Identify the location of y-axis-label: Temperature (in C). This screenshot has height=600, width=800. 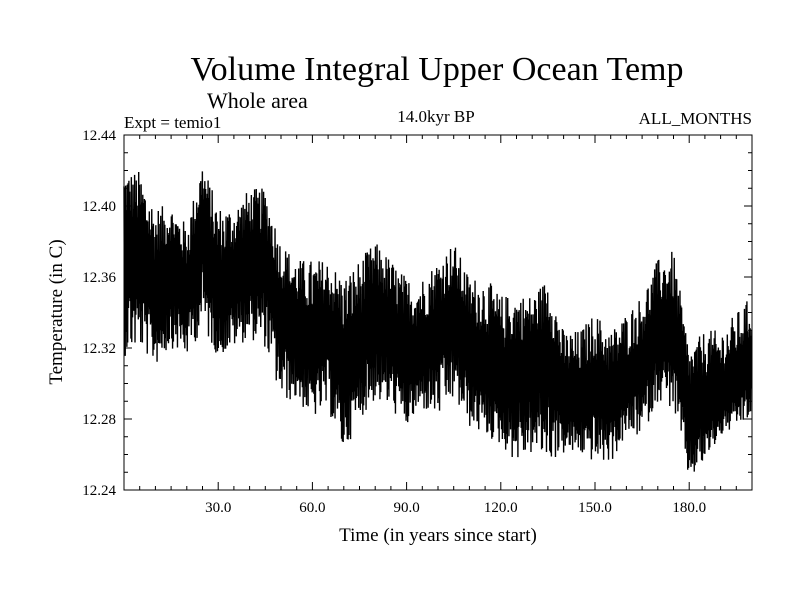
(56, 311).